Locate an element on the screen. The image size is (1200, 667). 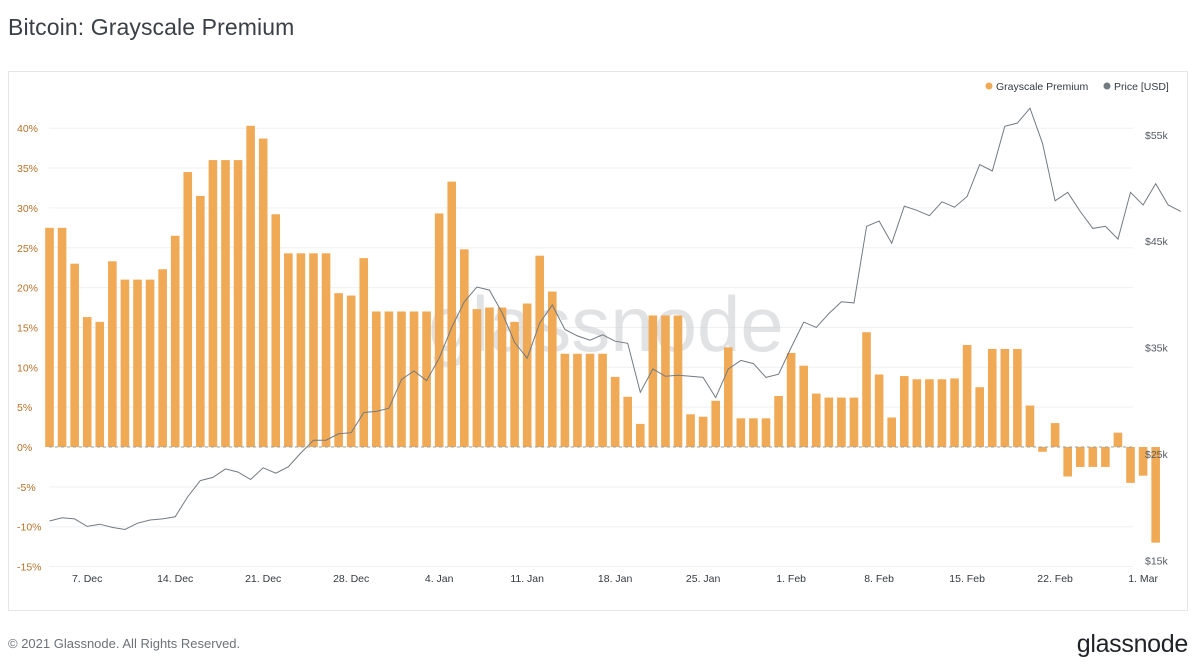
glassnode-logo: glassnode is located at coordinates (1132, 644).